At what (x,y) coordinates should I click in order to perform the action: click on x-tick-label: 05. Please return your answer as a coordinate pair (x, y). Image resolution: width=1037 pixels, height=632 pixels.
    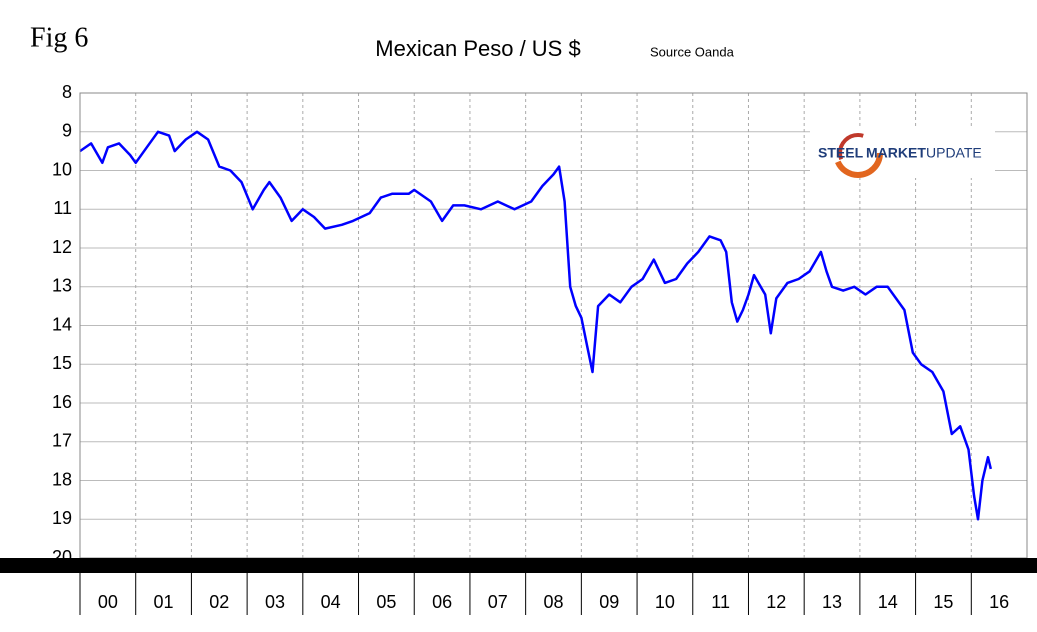
    Looking at the image, I should click on (386, 602).